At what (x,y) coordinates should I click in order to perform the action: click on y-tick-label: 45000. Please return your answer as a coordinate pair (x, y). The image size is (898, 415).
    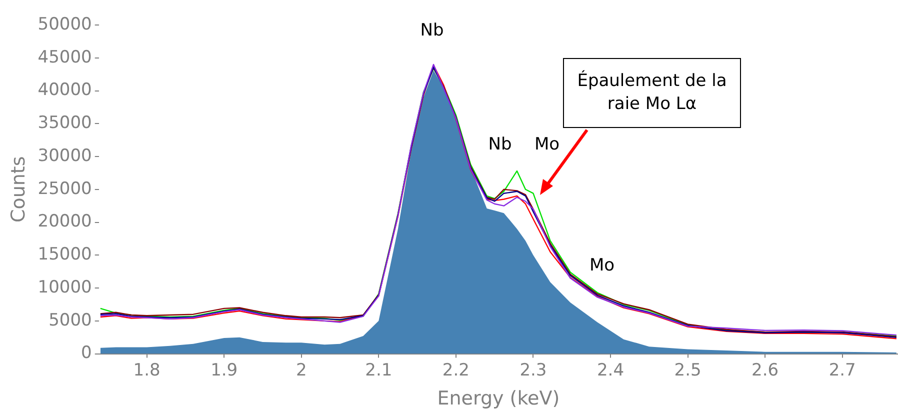
    Looking at the image, I should click on (65, 57).